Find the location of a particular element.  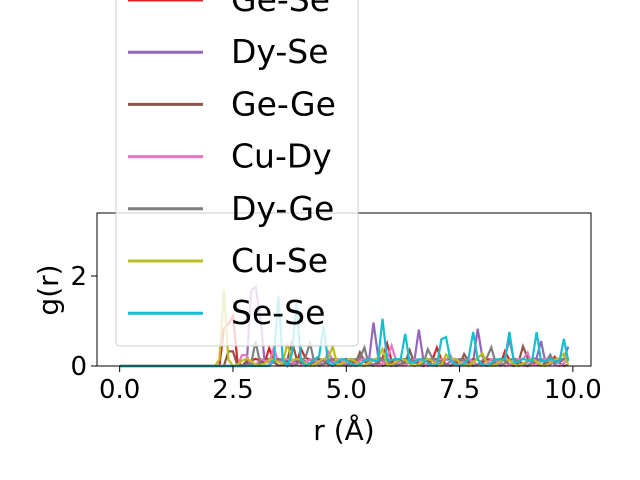

legend-label: Cu-Se is located at coordinates (279, 260).